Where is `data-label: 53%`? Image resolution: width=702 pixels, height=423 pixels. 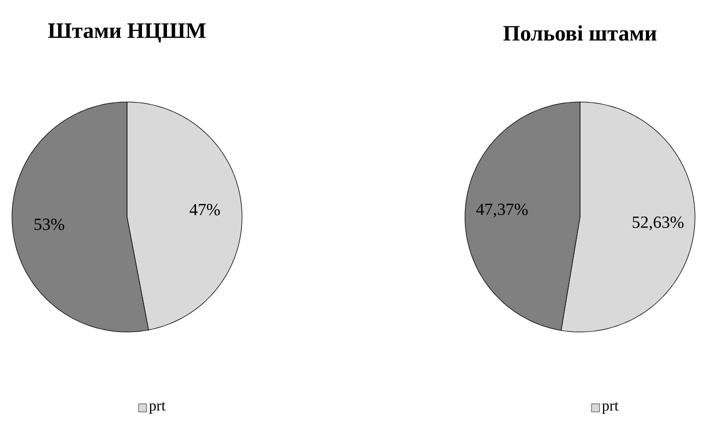 data-label: 53% is located at coordinates (49, 224).